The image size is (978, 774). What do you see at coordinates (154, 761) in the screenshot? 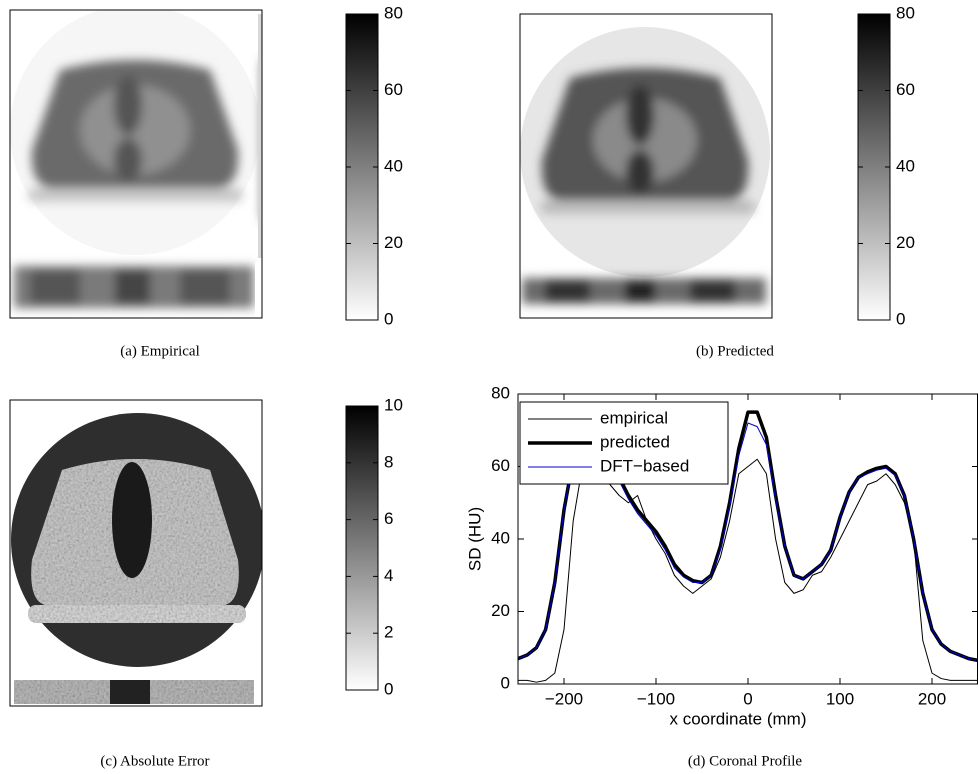
I see `caption: (c) Absolute Error` at bounding box center [154, 761].